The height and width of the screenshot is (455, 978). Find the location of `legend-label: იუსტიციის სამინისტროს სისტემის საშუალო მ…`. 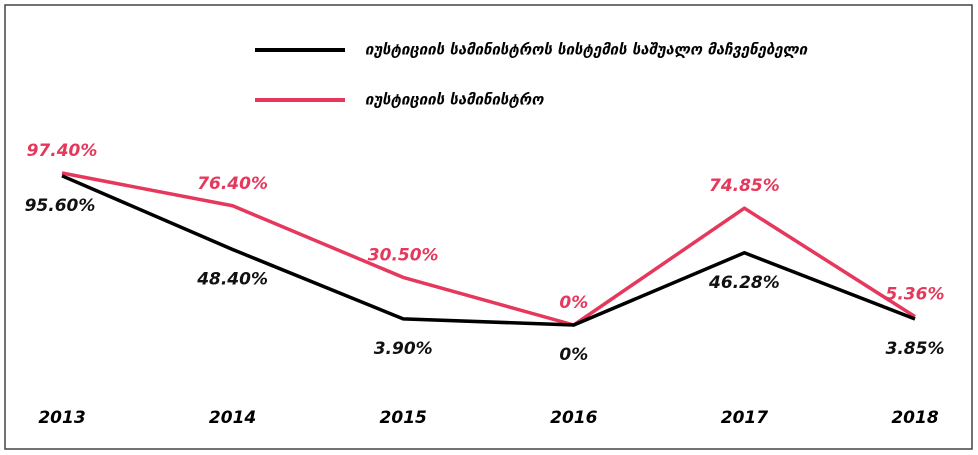

legend-label: იუსტიციის სამინისტროს სისტემის საშუალო მ… is located at coordinates (587, 50).